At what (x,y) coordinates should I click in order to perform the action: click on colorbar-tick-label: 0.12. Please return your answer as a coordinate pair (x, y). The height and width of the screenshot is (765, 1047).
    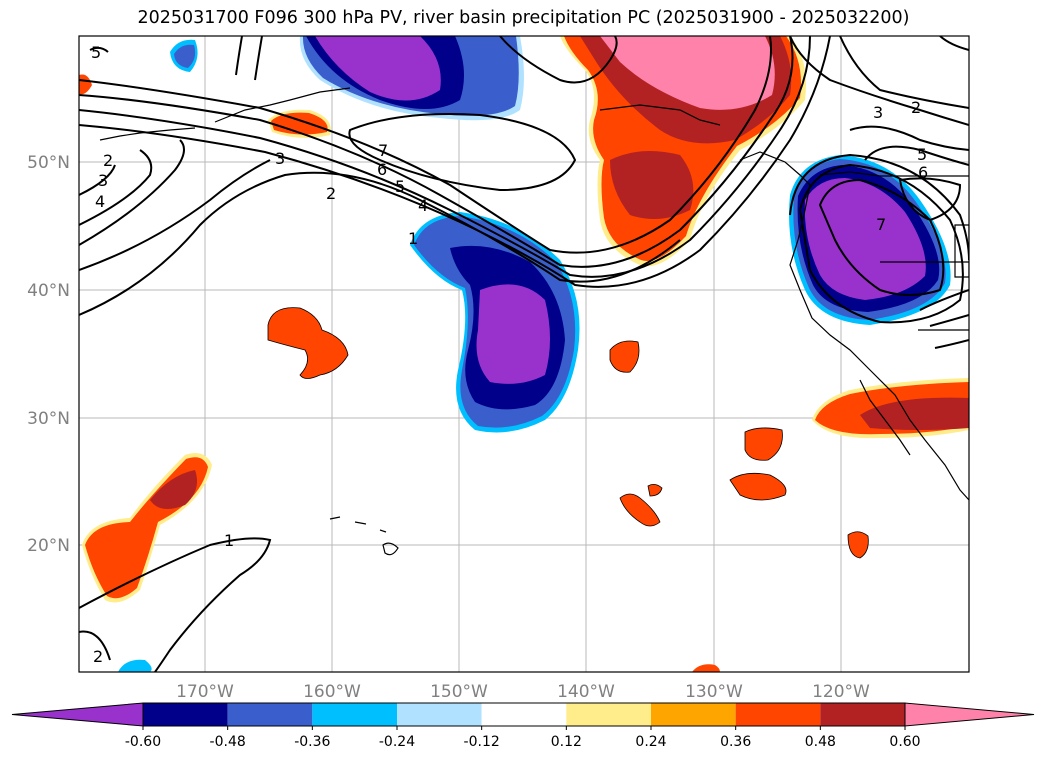
    Looking at the image, I should click on (566, 742).